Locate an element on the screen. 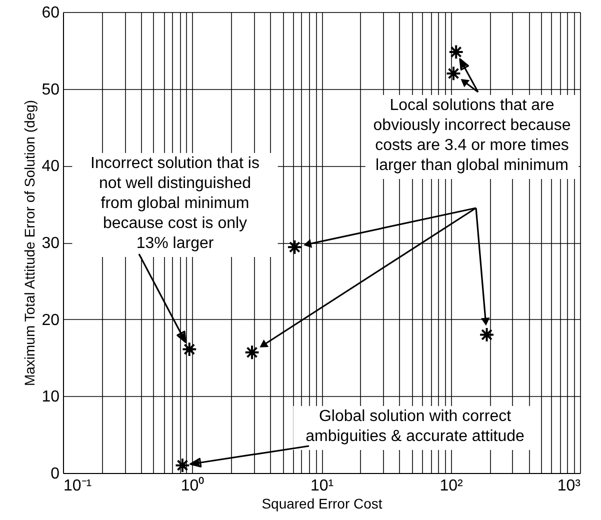 Image resolution: width=601 pixels, height=520 pixels. y-axis-title: Maximum Total Attitude Error of Solution (deg) is located at coordinates (30, 243).